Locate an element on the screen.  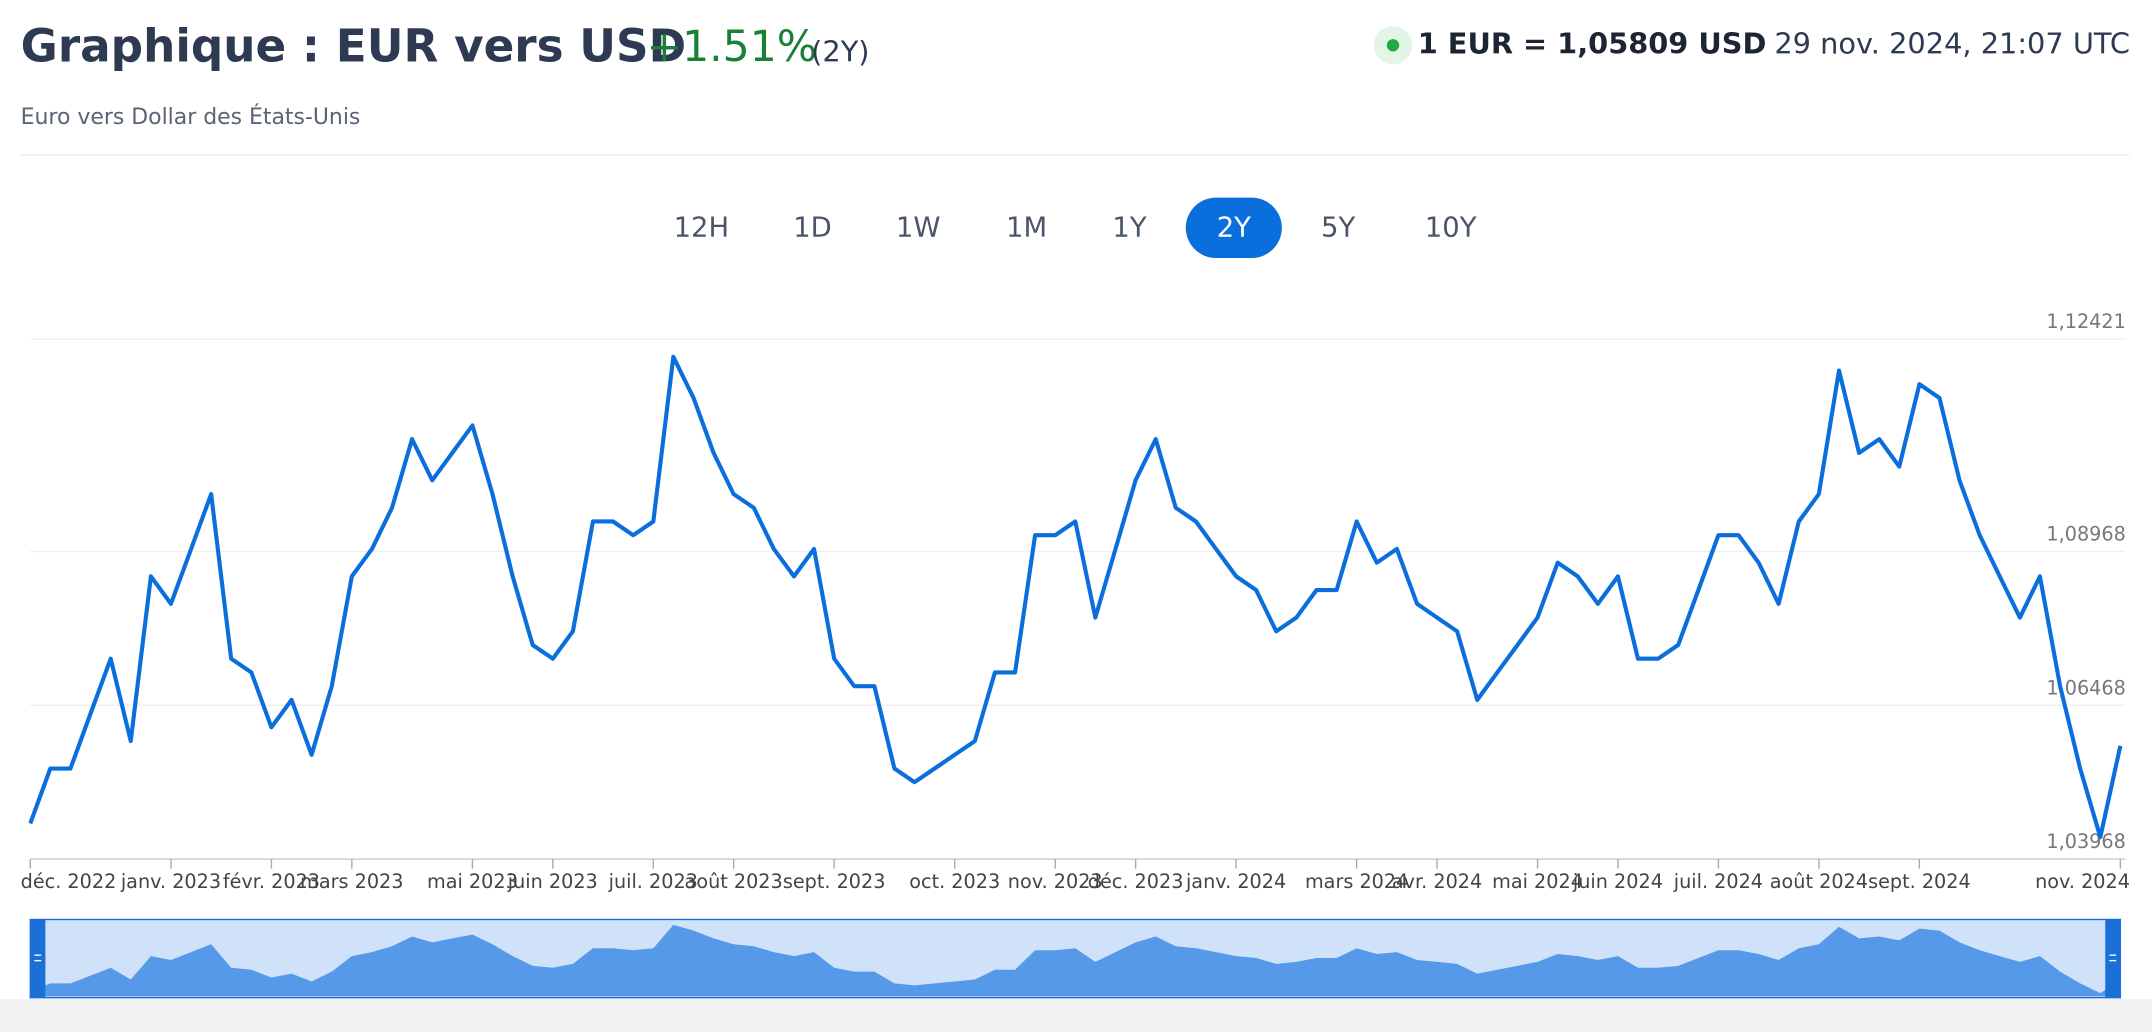
x-tick-label: sept. 2023 is located at coordinates (834, 881).